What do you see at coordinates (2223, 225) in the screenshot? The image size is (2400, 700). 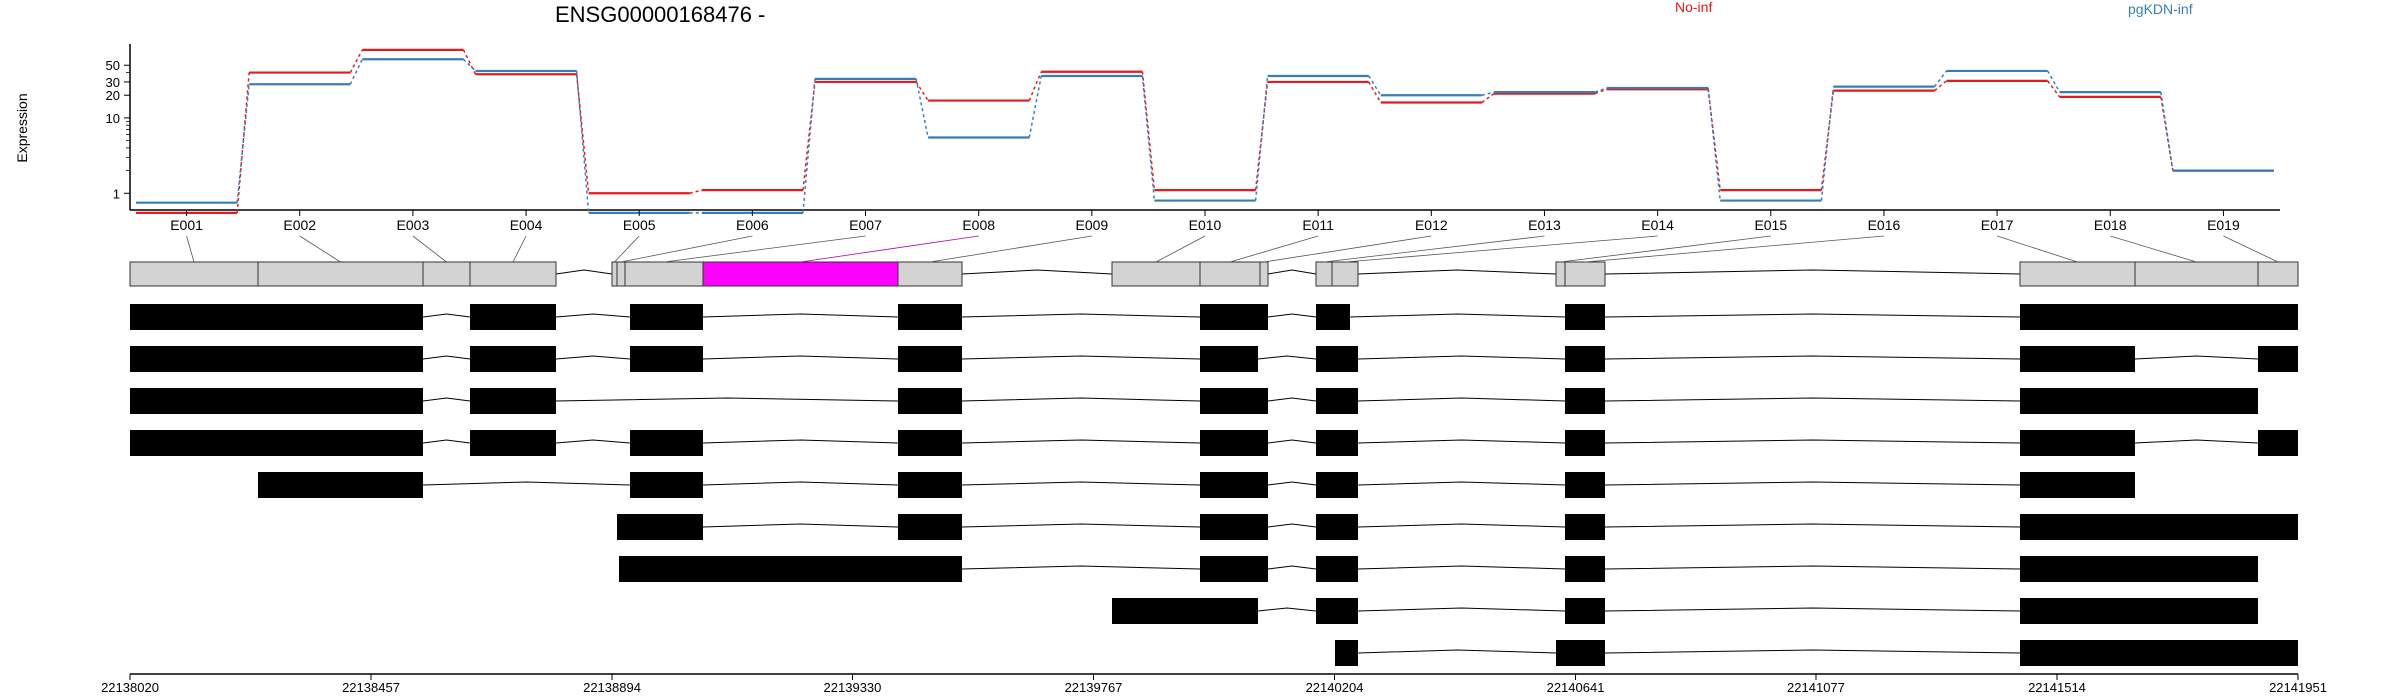 I see `exon-label: E019` at bounding box center [2223, 225].